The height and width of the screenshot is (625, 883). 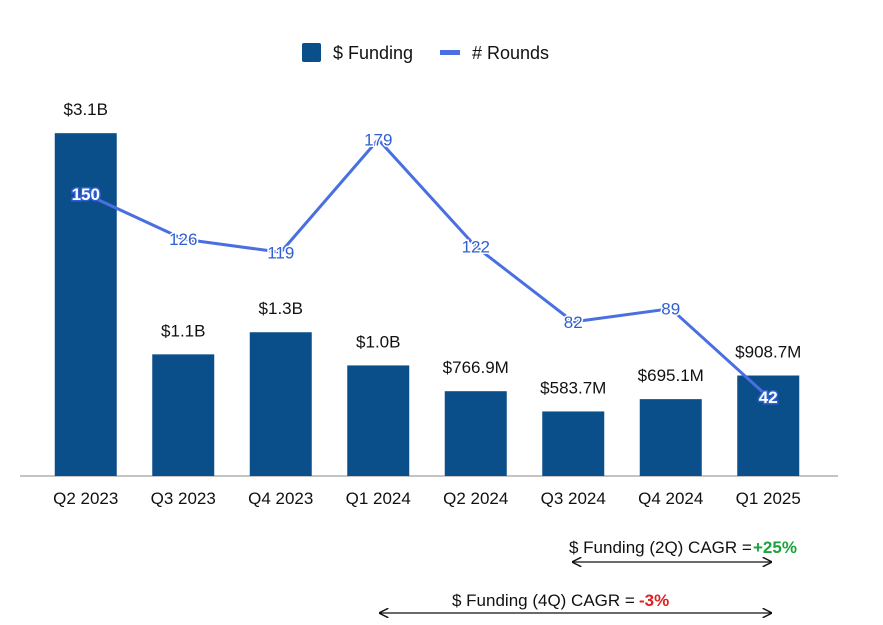 What do you see at coordinates (373, 53) in the screenshot?
I see `legend-label-funding: $ Funding` at bounding box center [373, 53].